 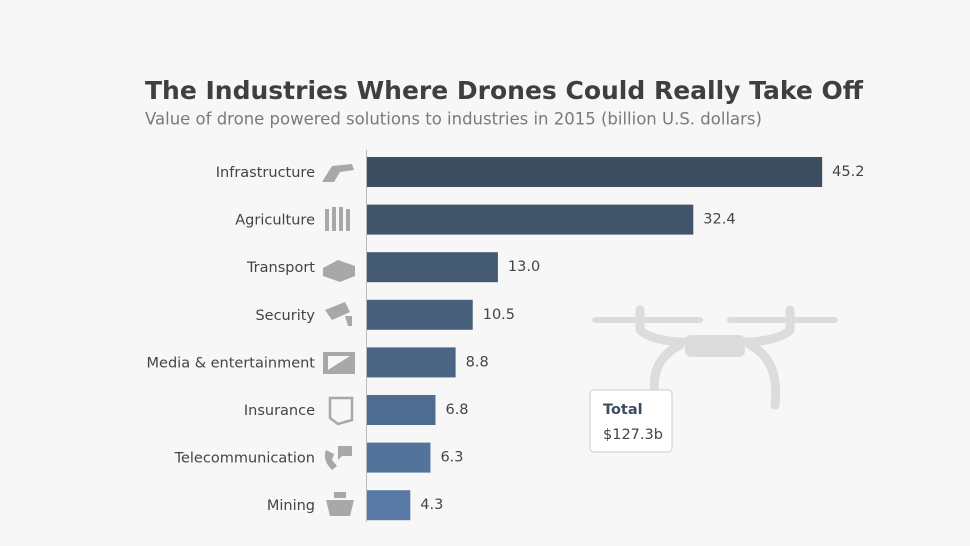 I want to click on icon-media, so click(x=339, y=363).